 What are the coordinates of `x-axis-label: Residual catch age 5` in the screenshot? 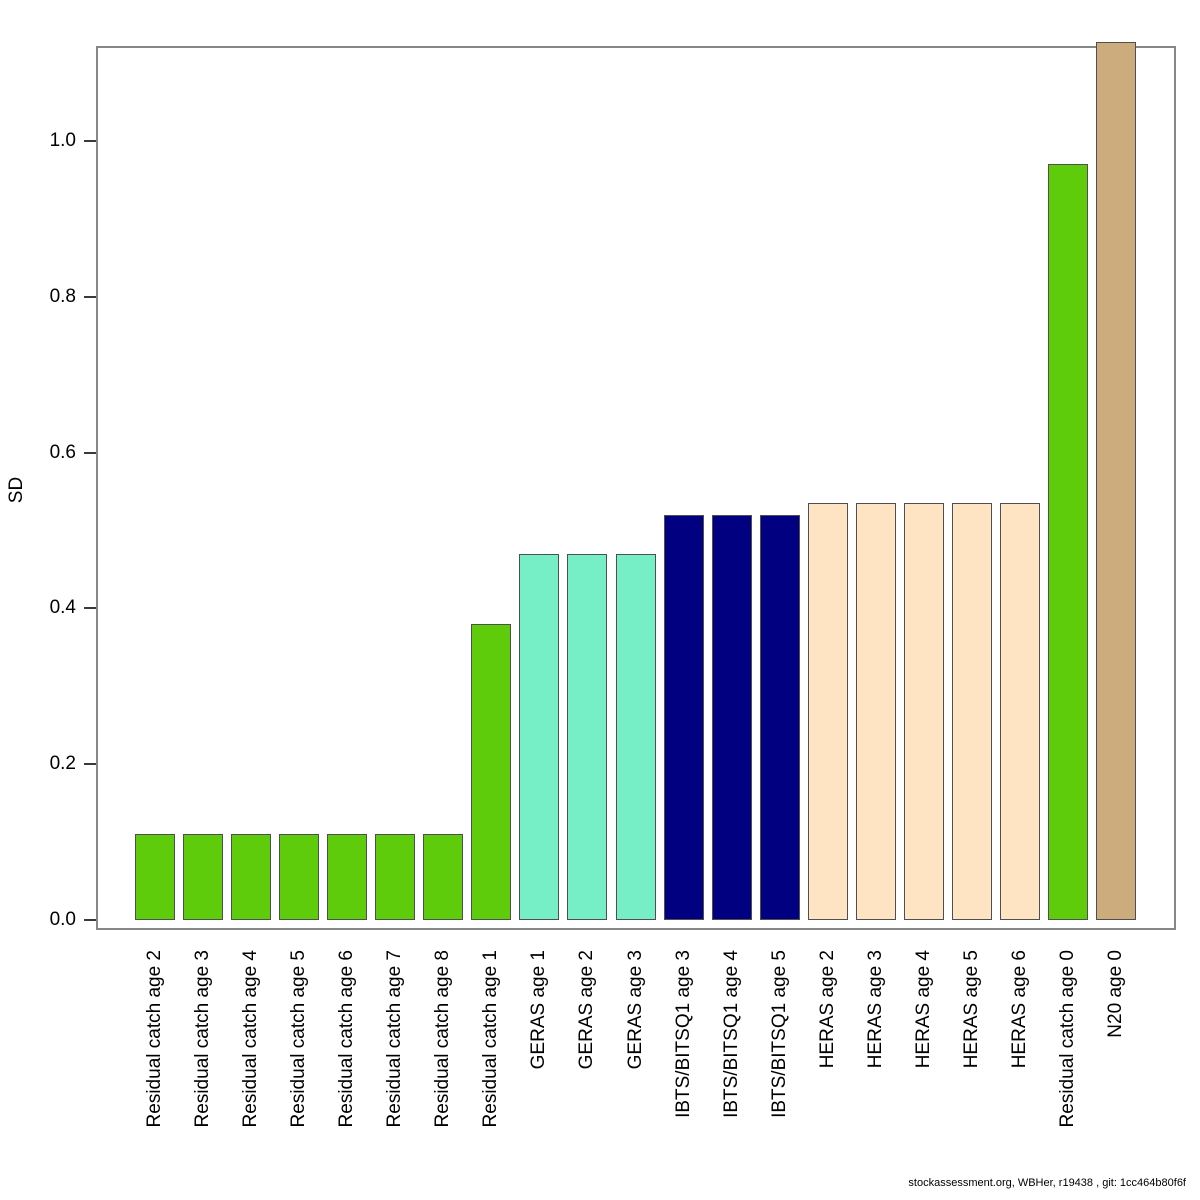 It's located at (298, 1039).